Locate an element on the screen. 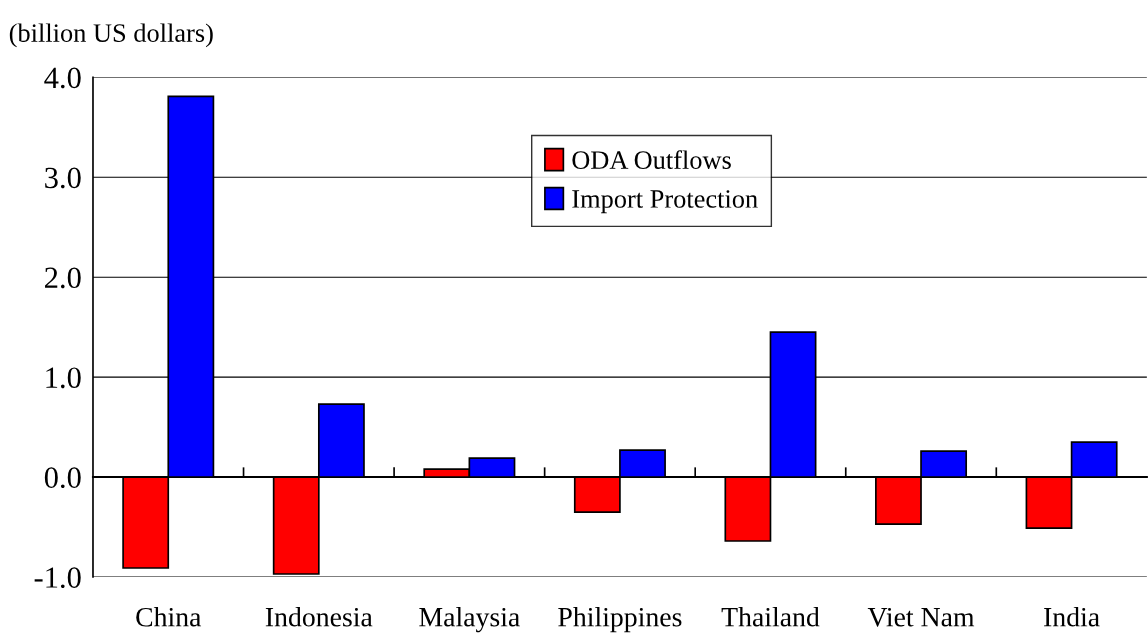  x-tick-label: Indonesia is located at coordinates (319, 617).